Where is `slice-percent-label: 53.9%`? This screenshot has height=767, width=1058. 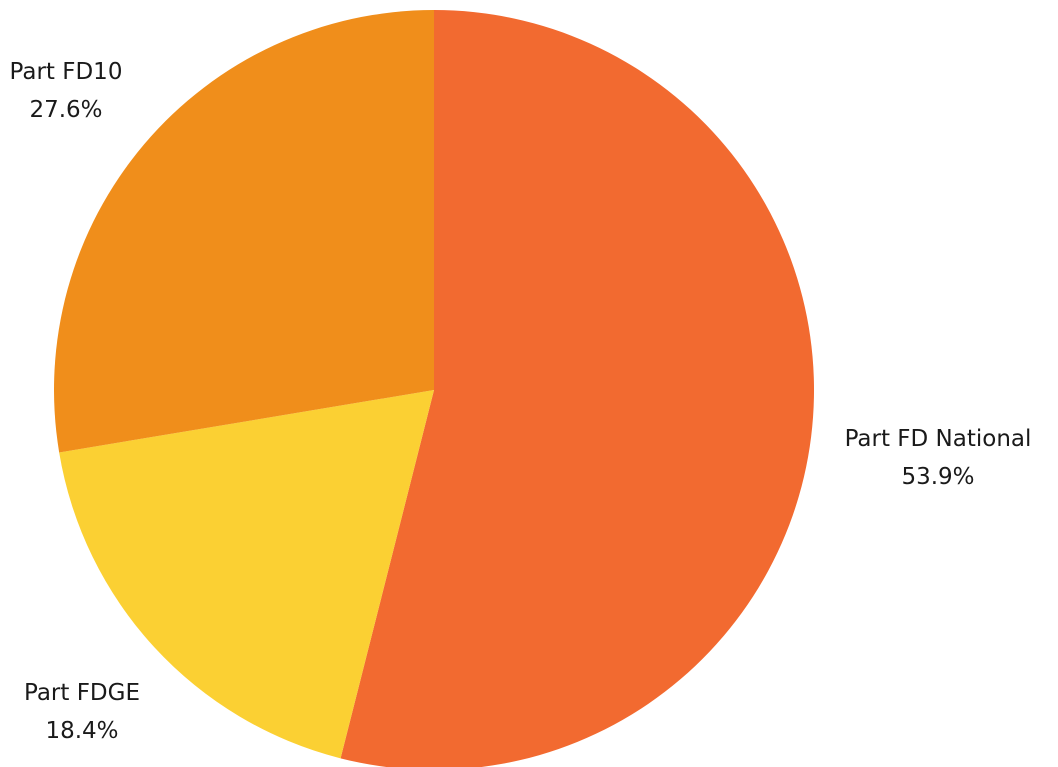
slice-percent-label: 53.9% is located at coordinates (937, 477).